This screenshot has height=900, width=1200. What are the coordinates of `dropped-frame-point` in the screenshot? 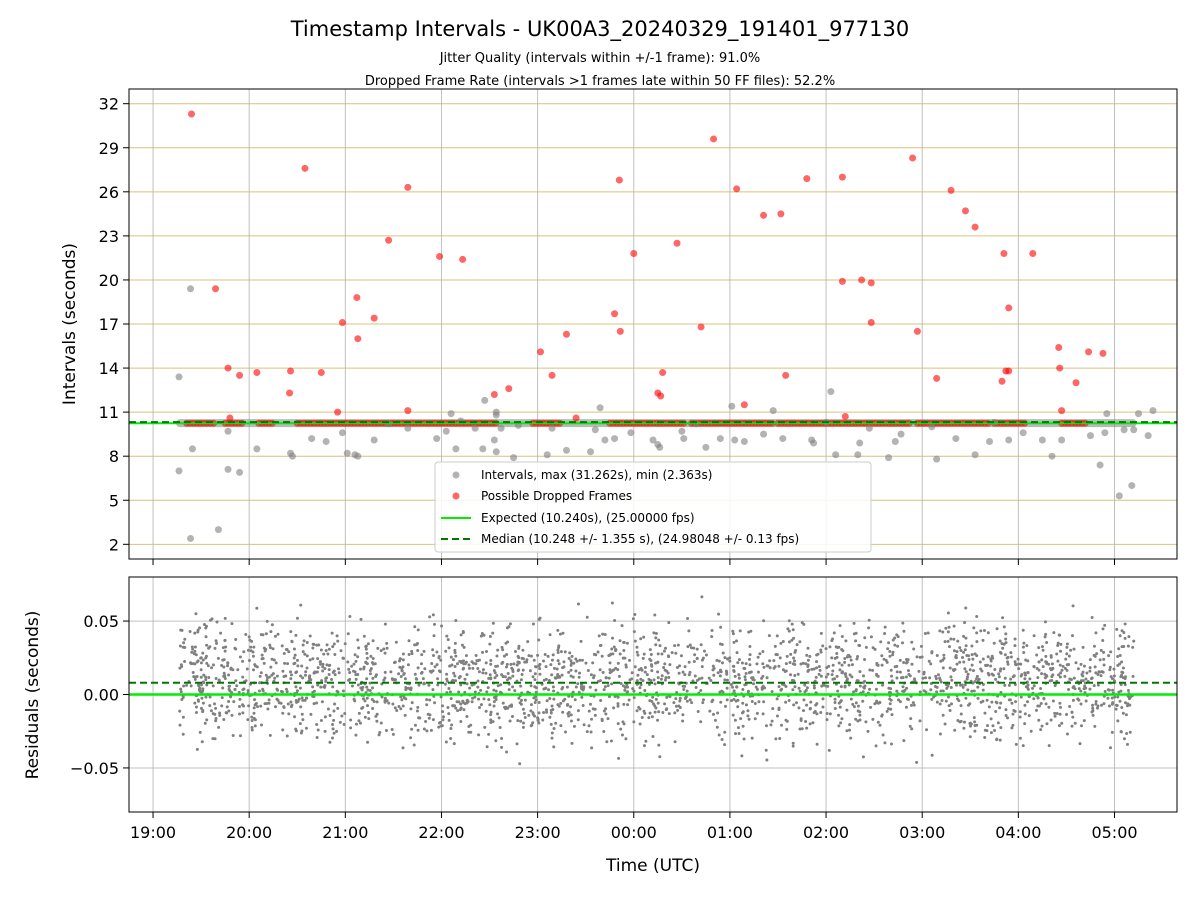 It's located at (1089, 352).